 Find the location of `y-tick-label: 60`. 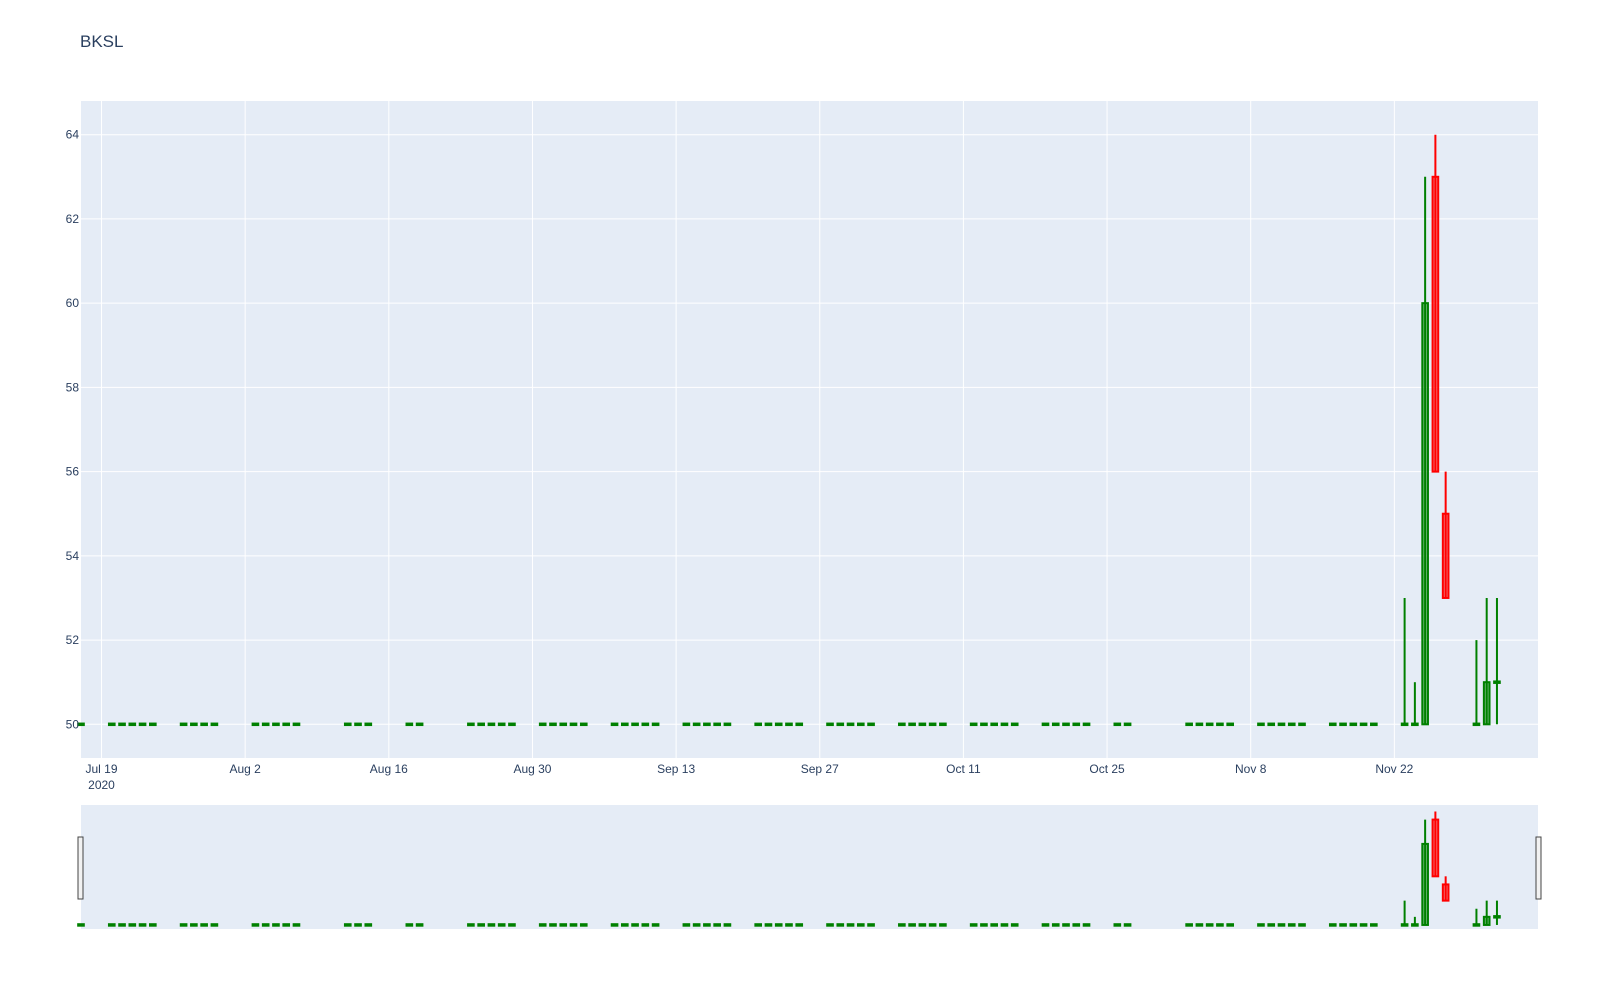

y-tick-label: 60 is located at coordinates (73, 303).